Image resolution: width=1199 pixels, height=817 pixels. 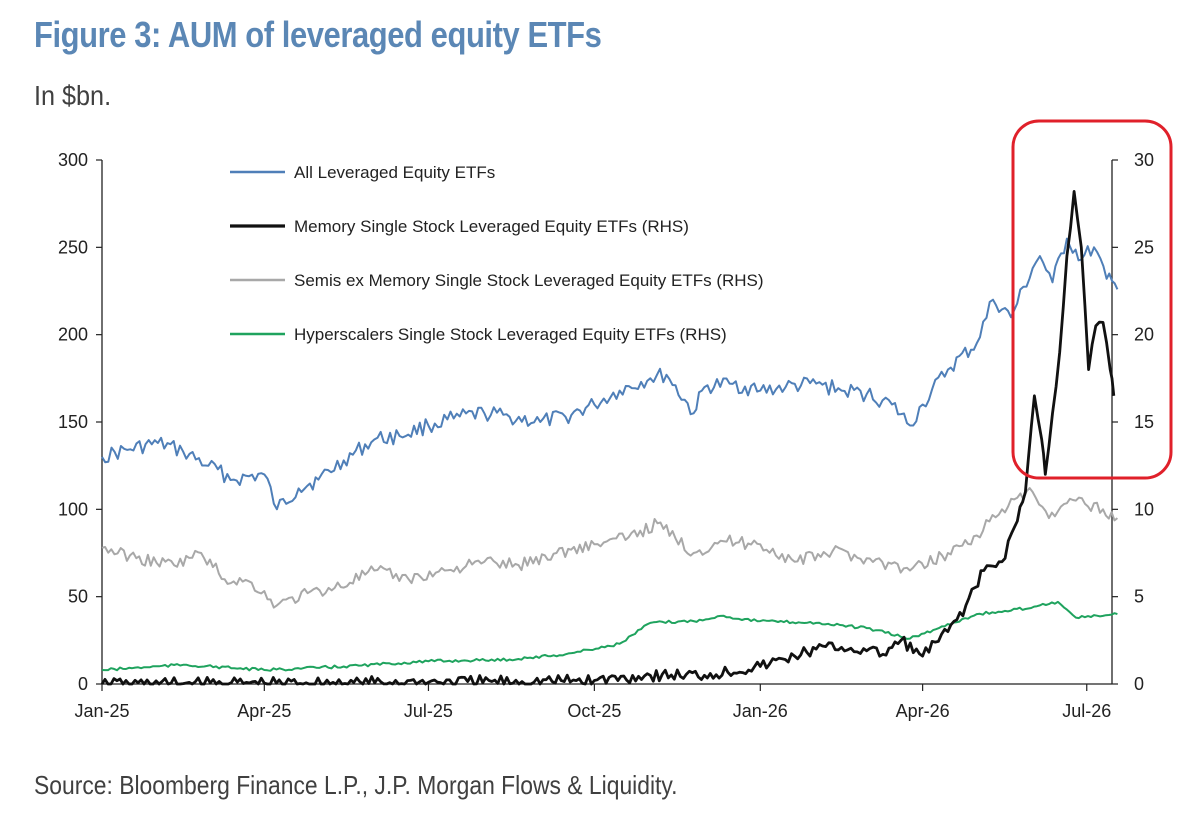 What do you see at coordinates (1144, 422) in the screenshot?
I see `y-right-tick-label: 15` at bounding box center [1144, 422].